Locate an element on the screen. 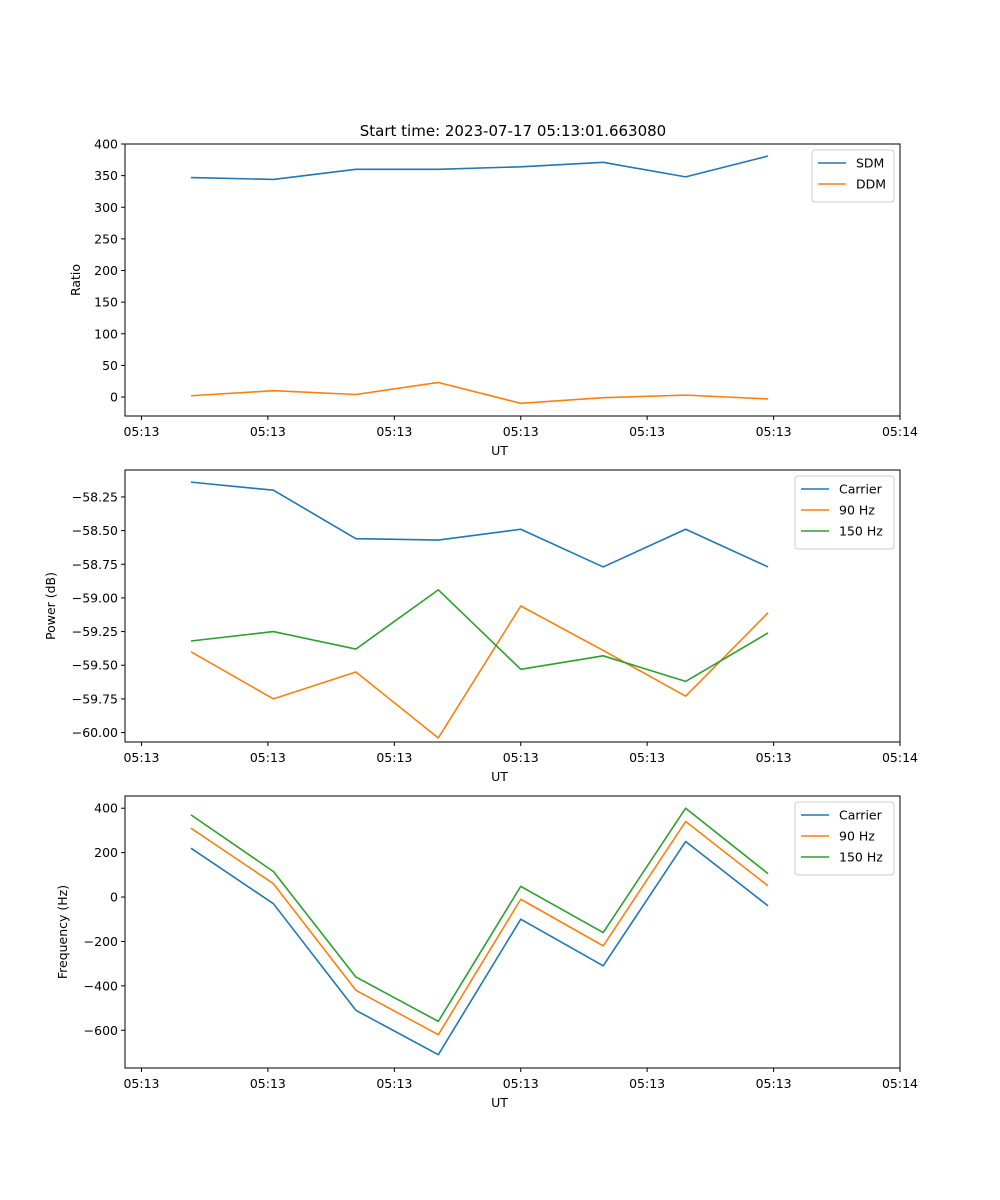 The image size is (1000, 1200). y-tick-label: −200 is located at coordinates (101, 941).